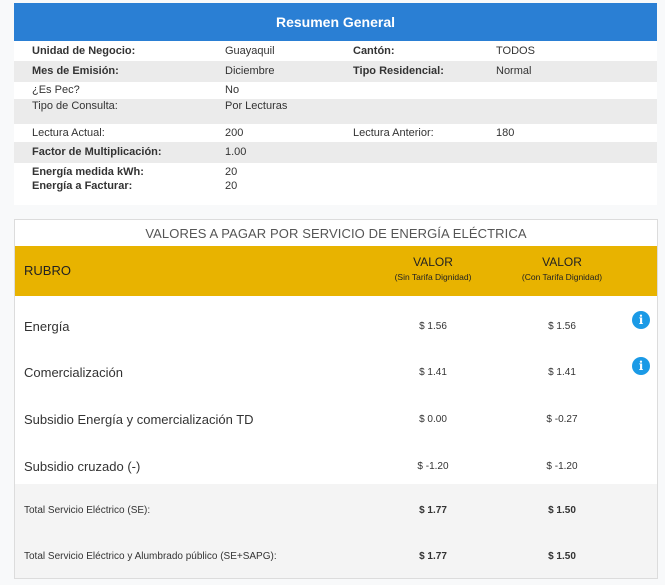  Describe the element at coordinates (374, 51) in the screenshot. I see `label-canton: Cantón:` at that location.